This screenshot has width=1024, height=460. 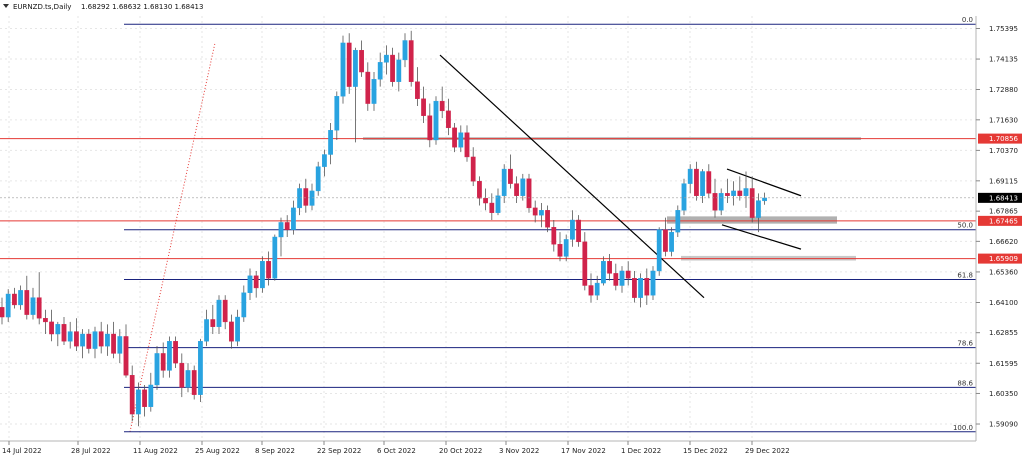 I want to click on symbol-label: EURNZD.ts,Daily, so click(x=42, y=7).